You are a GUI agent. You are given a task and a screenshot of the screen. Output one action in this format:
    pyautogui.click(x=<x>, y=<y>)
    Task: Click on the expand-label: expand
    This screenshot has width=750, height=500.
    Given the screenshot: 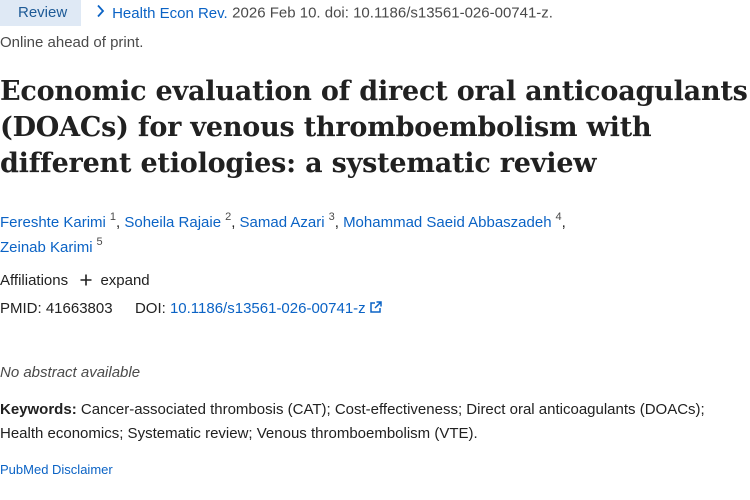 What is the action you would take?
    pyautogui.click(x=125, y=280)
    